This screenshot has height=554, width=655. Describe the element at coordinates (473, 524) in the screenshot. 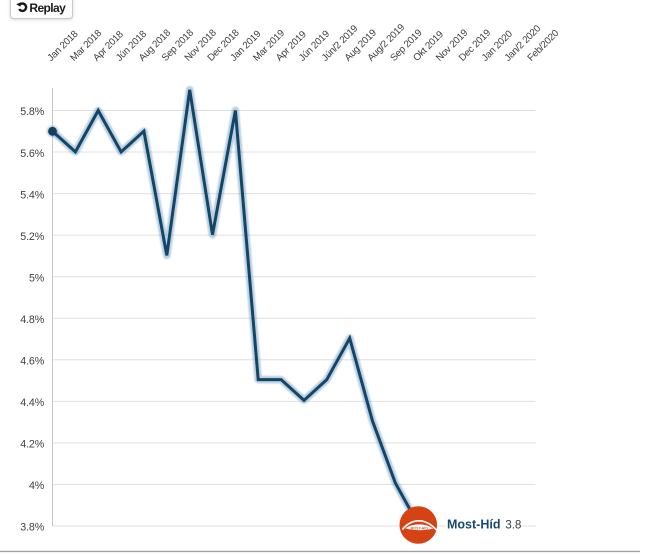

I see `svg-text: Most-Híd` at that location.